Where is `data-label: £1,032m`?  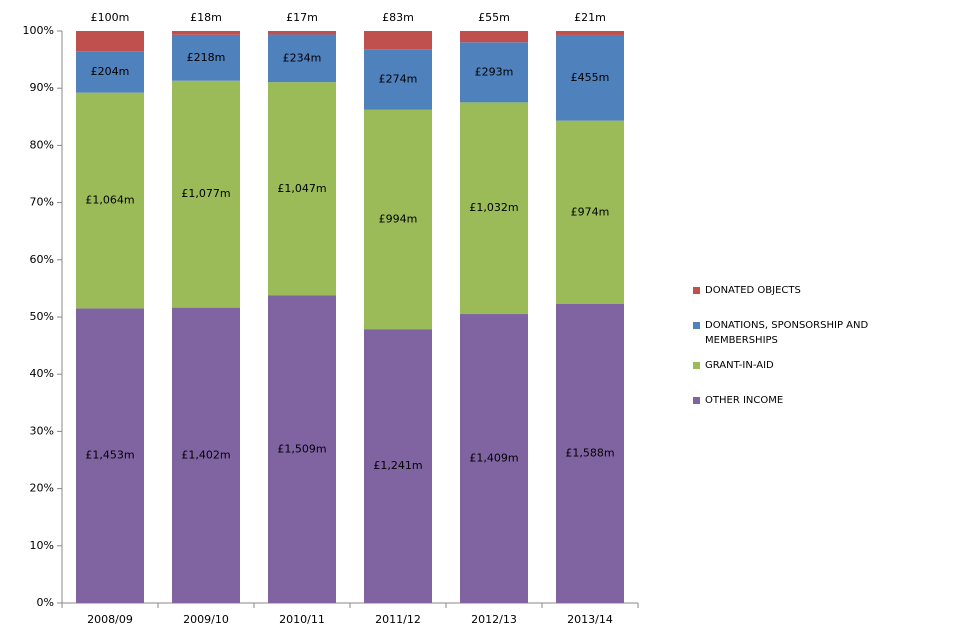
data-label: £1,032m is located at coordinates (493, 207).